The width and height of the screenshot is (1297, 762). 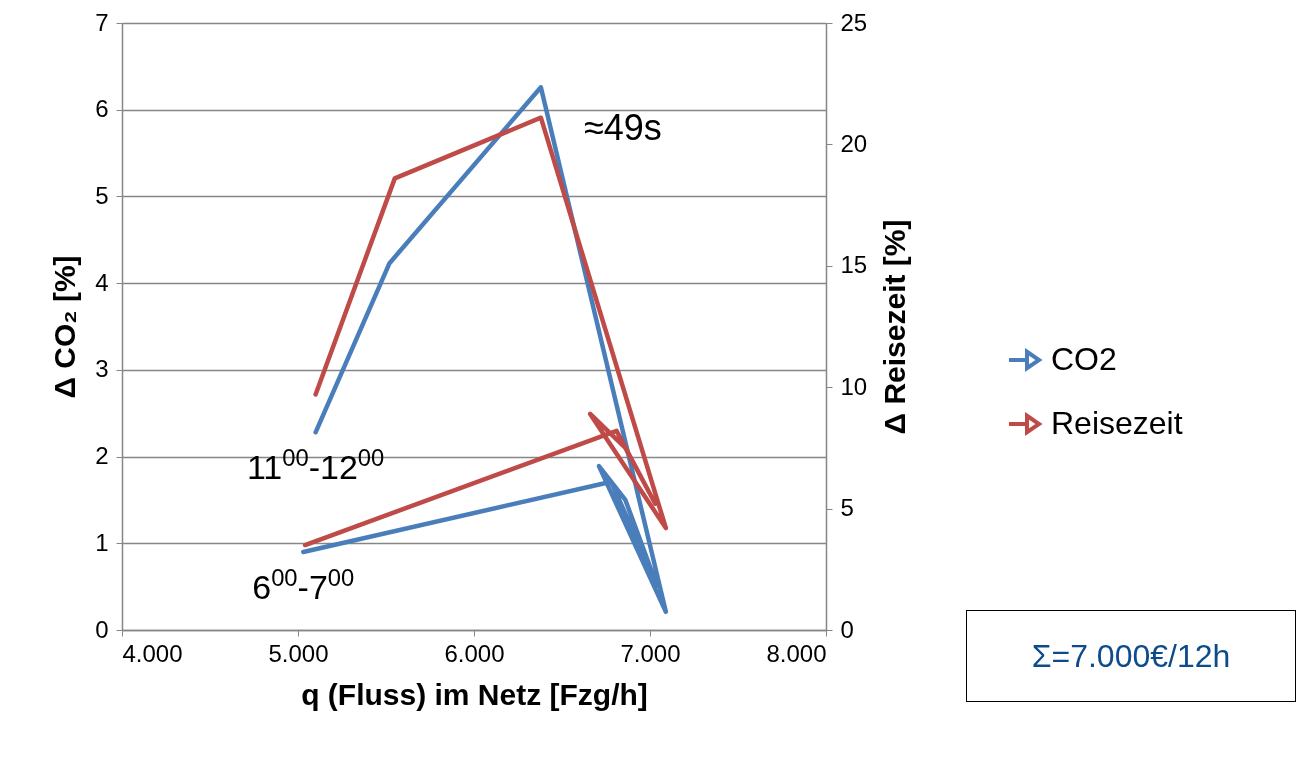 I want to click on y-tick-label: 4, so click(x=102, y=282).